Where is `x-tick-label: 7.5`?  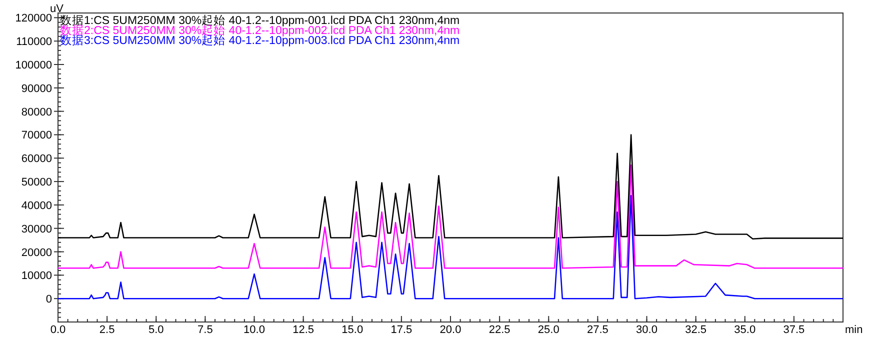
x-tick-label: 7.5 is located at coordinates (205, 330).